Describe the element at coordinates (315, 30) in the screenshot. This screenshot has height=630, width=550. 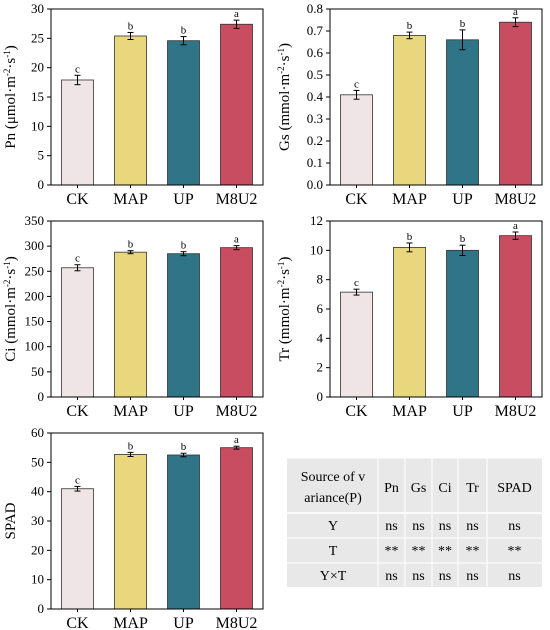
I see `y-tick-label: 0.7` at that location.